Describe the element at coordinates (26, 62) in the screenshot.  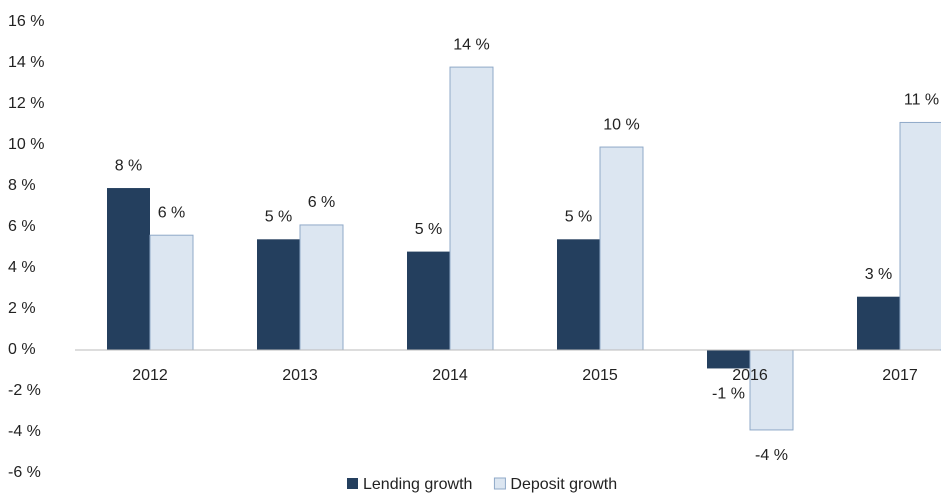
I see `y-tick-label: 14 %` at that location.